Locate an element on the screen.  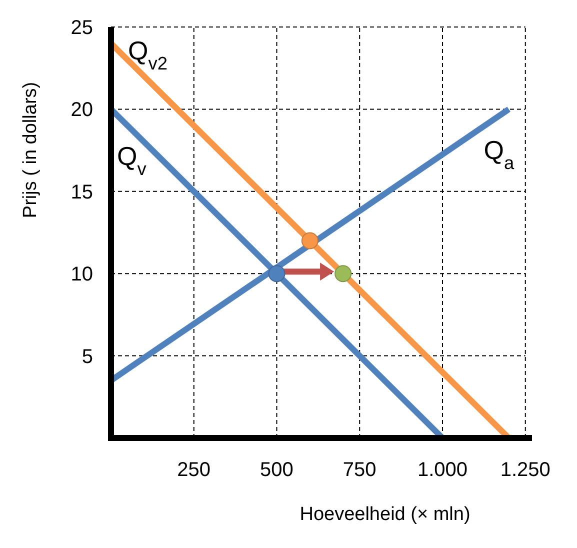
series-label: Q$_{a}$ is located at coordinates (500, 154).